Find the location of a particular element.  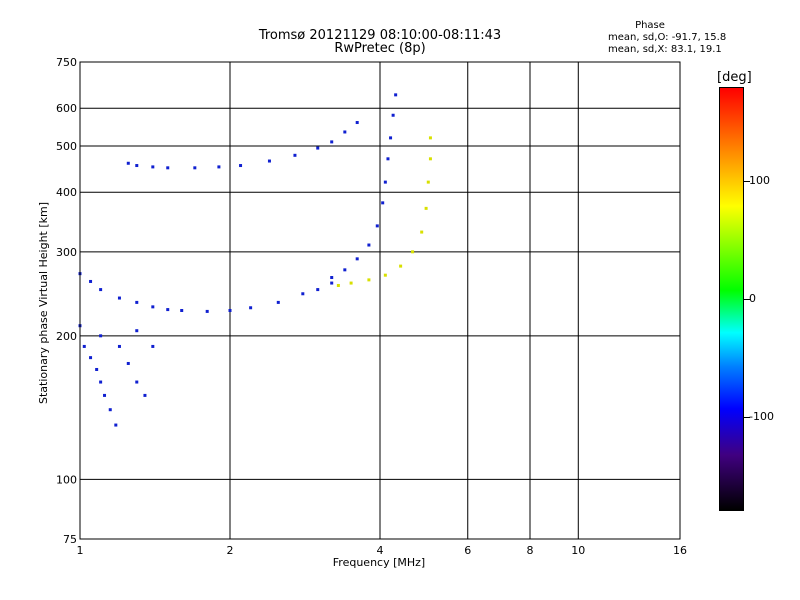

phase-stats-o-mode: mean, sd,O: -91.7, 15.8 is located at coordinates (667, 37).